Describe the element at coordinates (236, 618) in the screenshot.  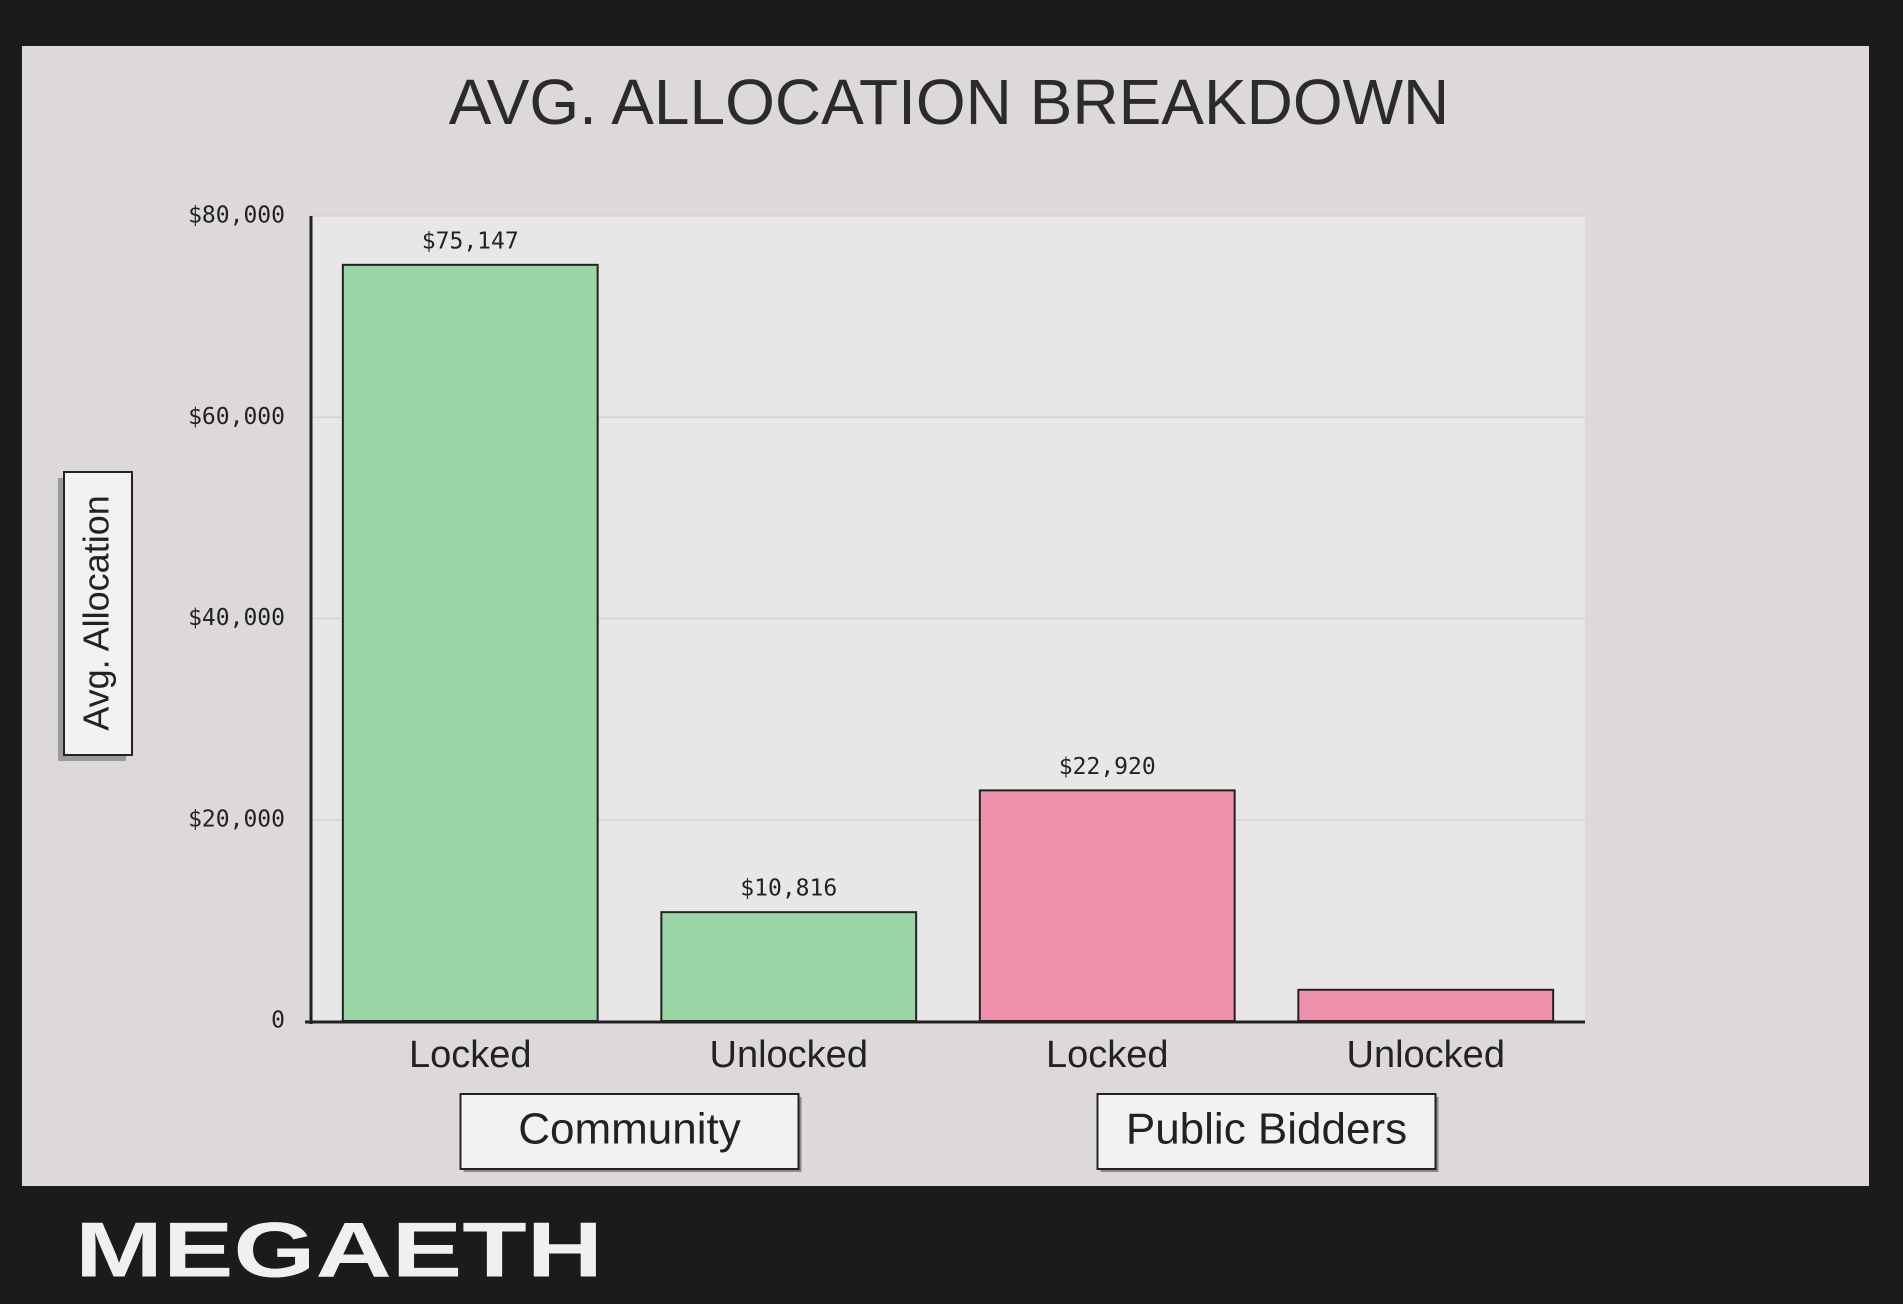
I see `y-tick-label: $40,000` at that location.